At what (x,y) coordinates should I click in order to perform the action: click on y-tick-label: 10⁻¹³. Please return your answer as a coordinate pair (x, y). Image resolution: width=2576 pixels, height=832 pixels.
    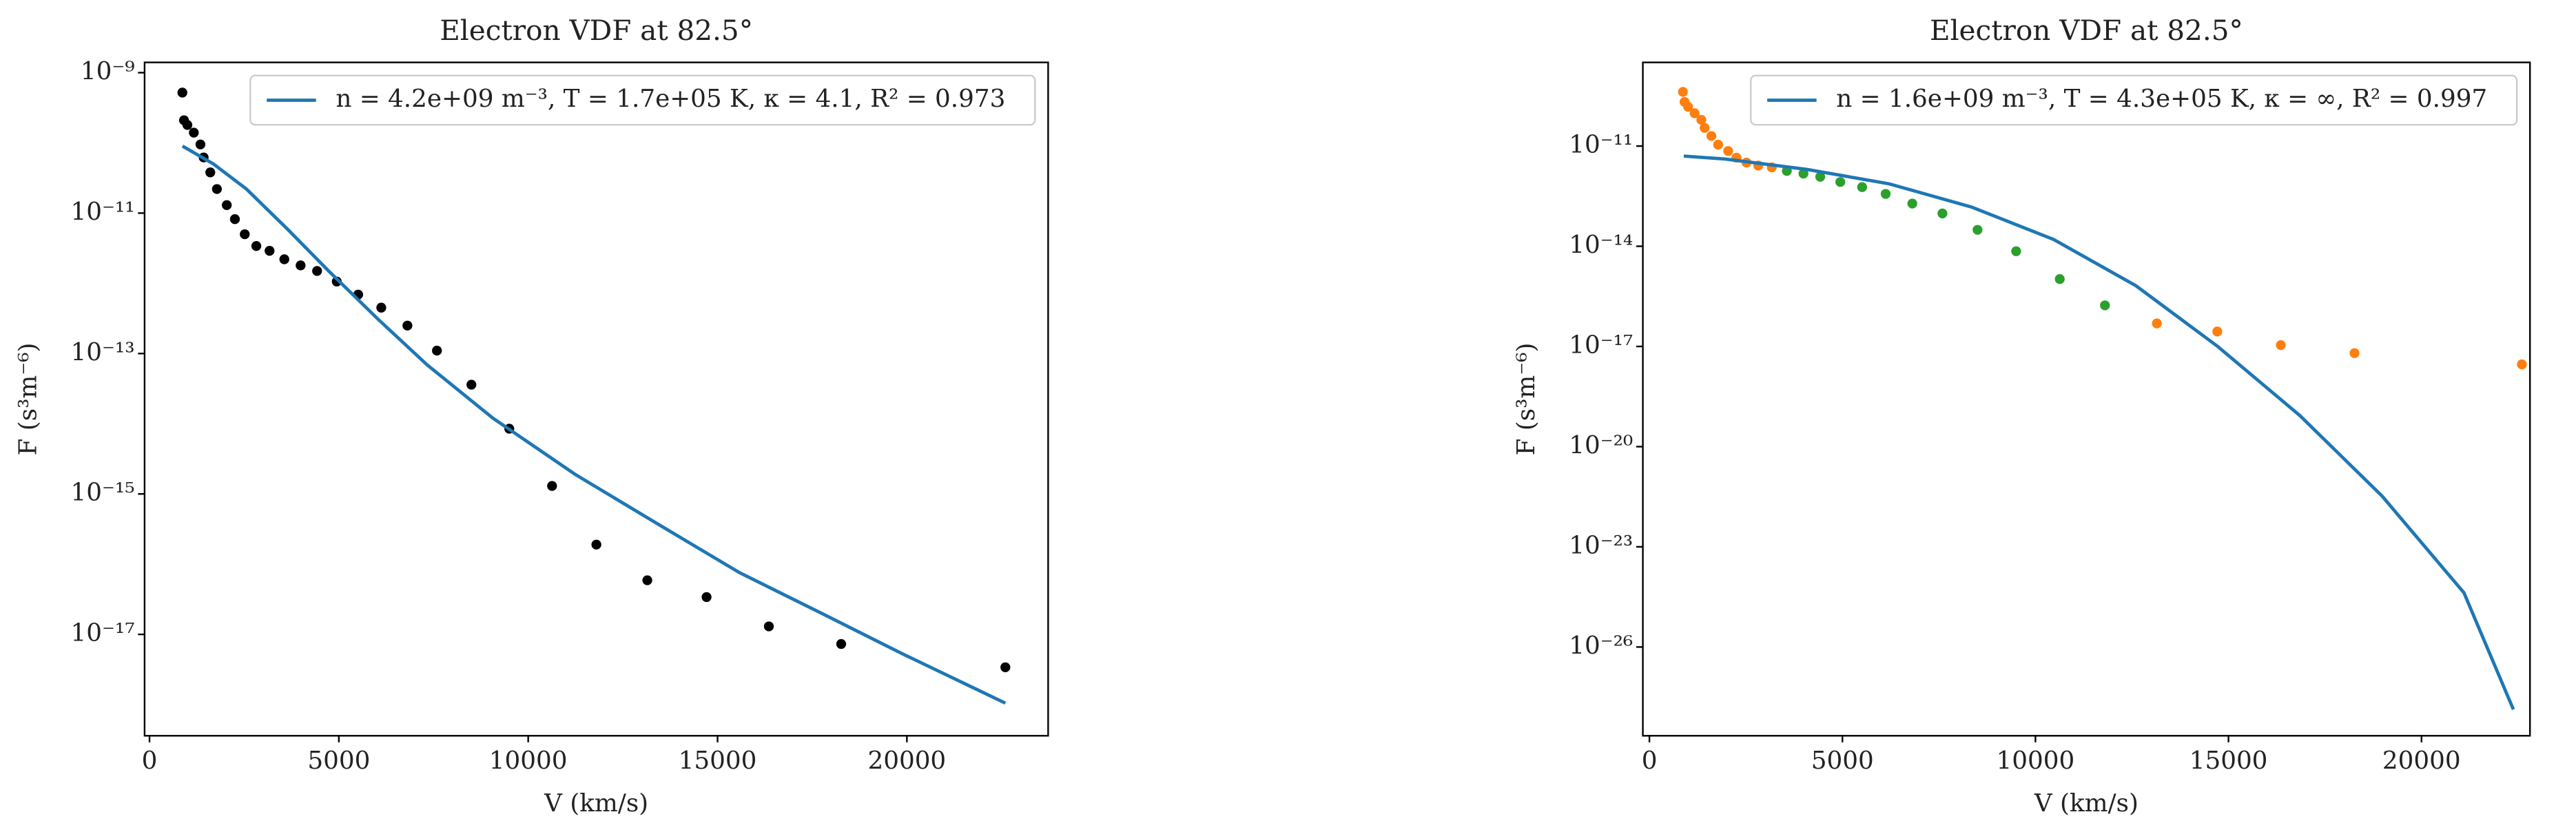
    Looking at the image, I should click on (103, 352).